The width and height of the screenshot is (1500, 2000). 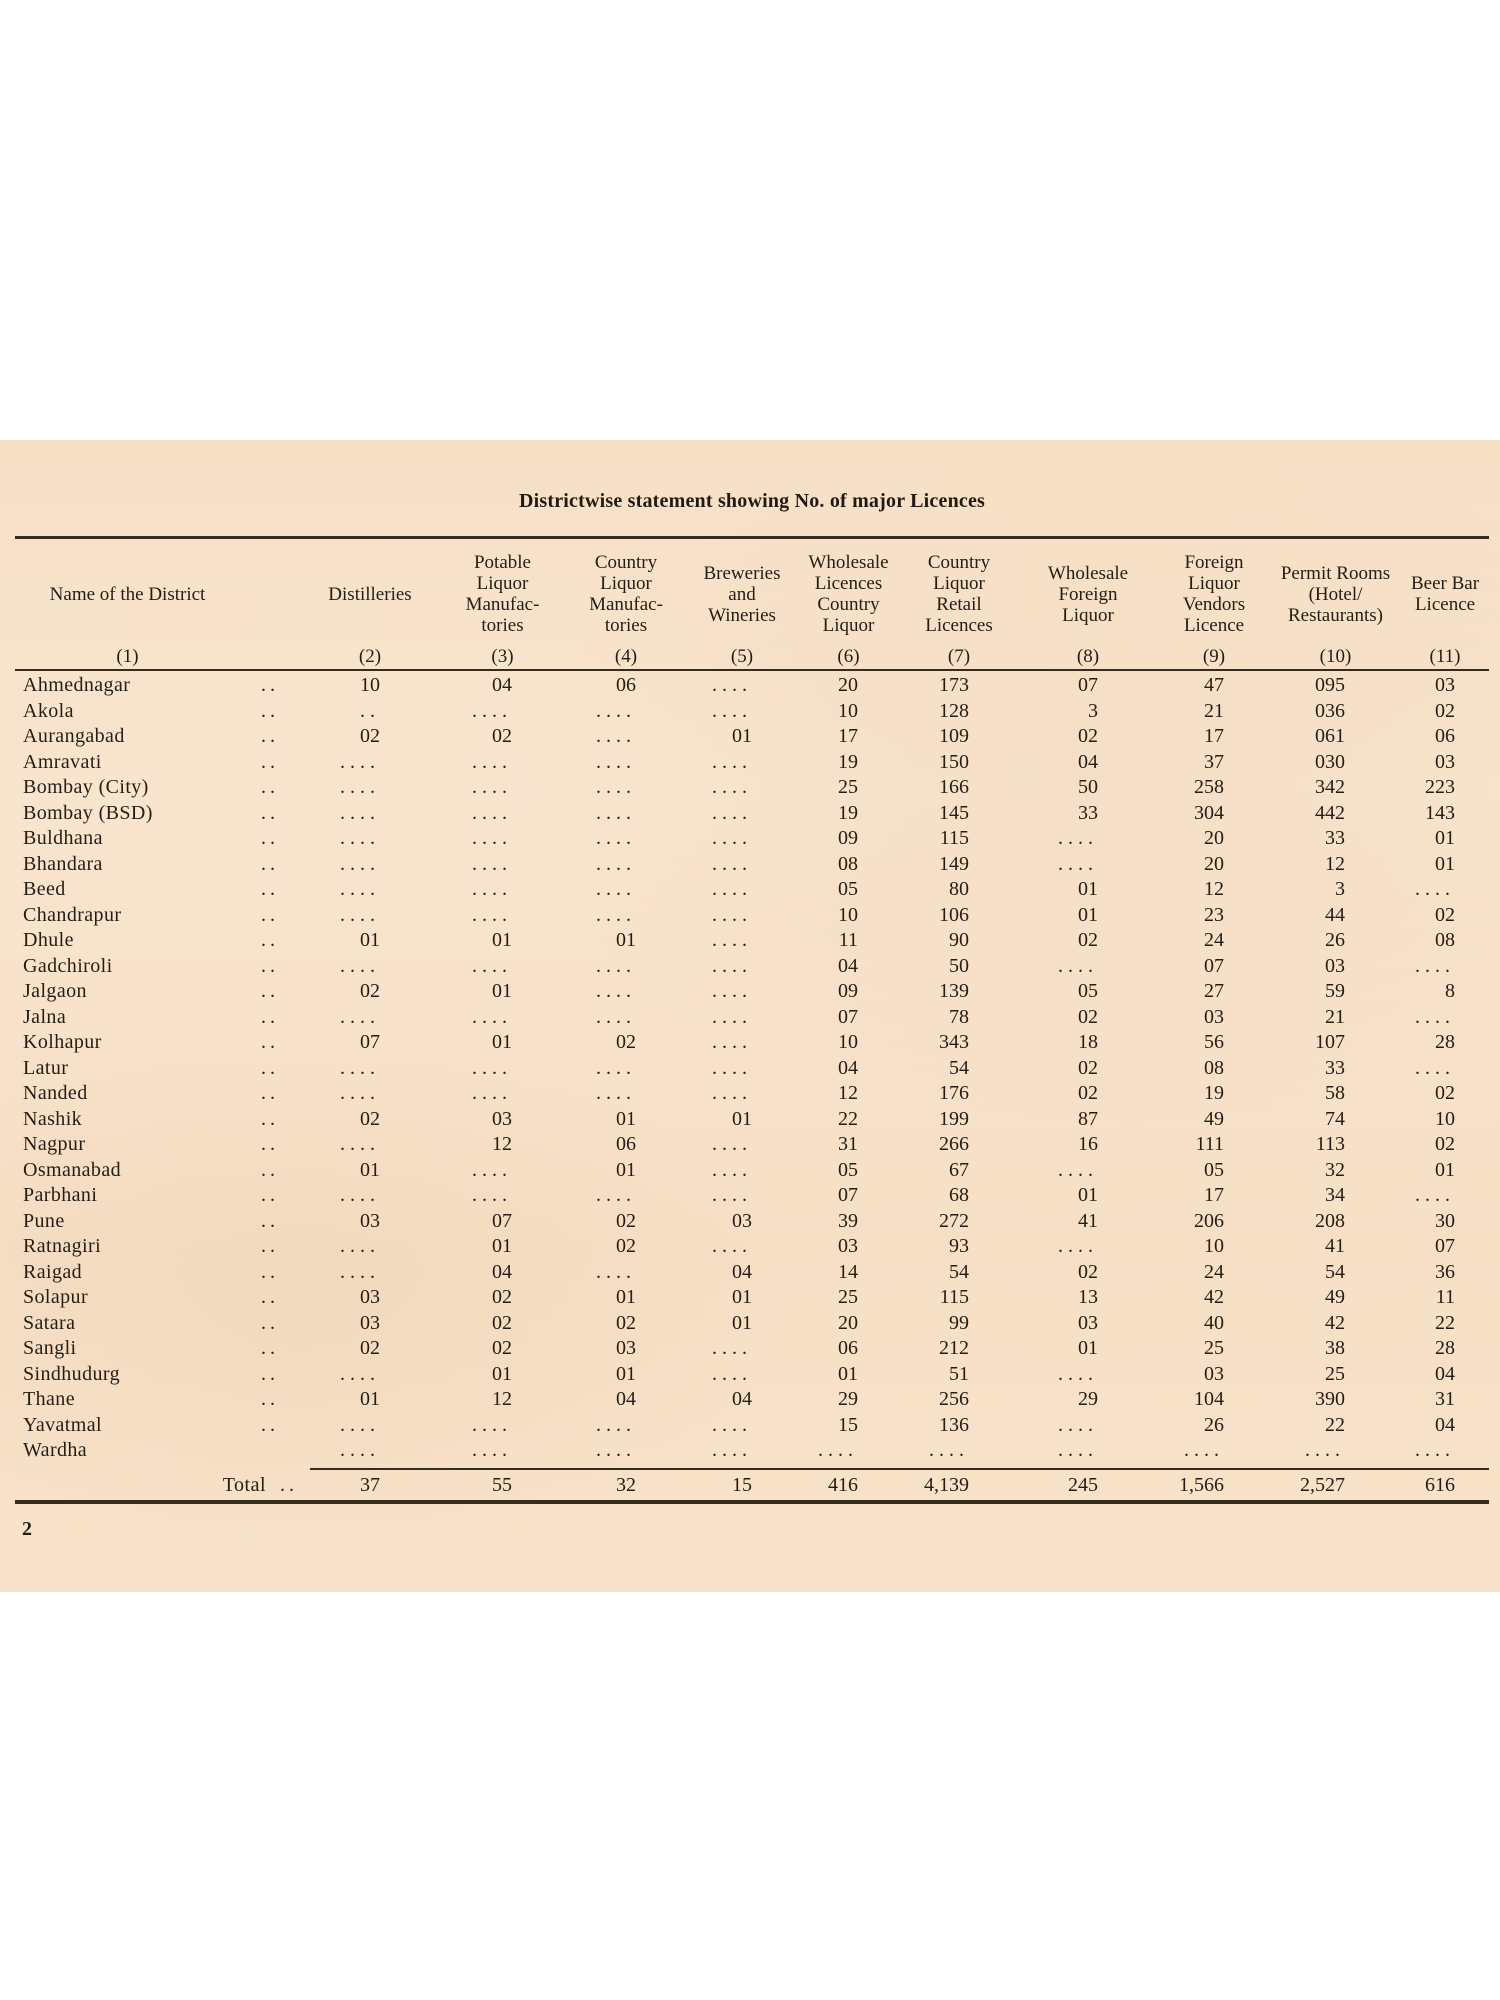 I want to click on district-name: Pune, so click(x=44, y=1220).